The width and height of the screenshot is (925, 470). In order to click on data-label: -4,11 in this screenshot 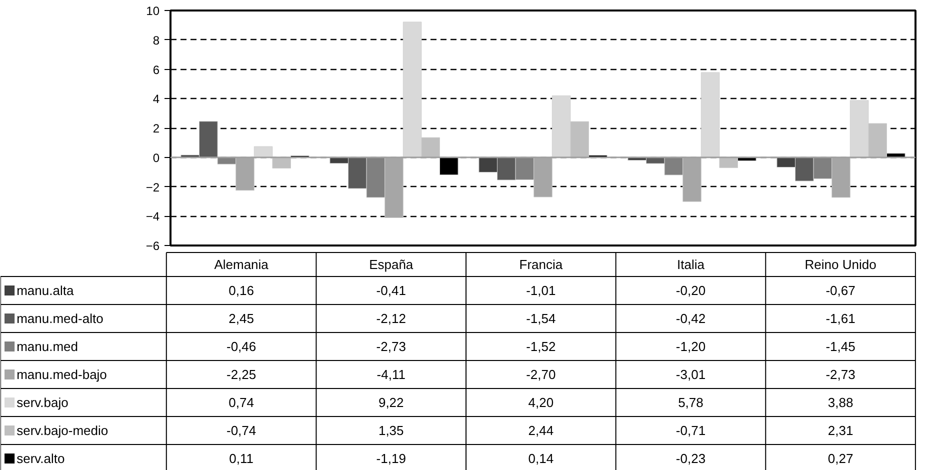, I will do `click(391, 374)`.